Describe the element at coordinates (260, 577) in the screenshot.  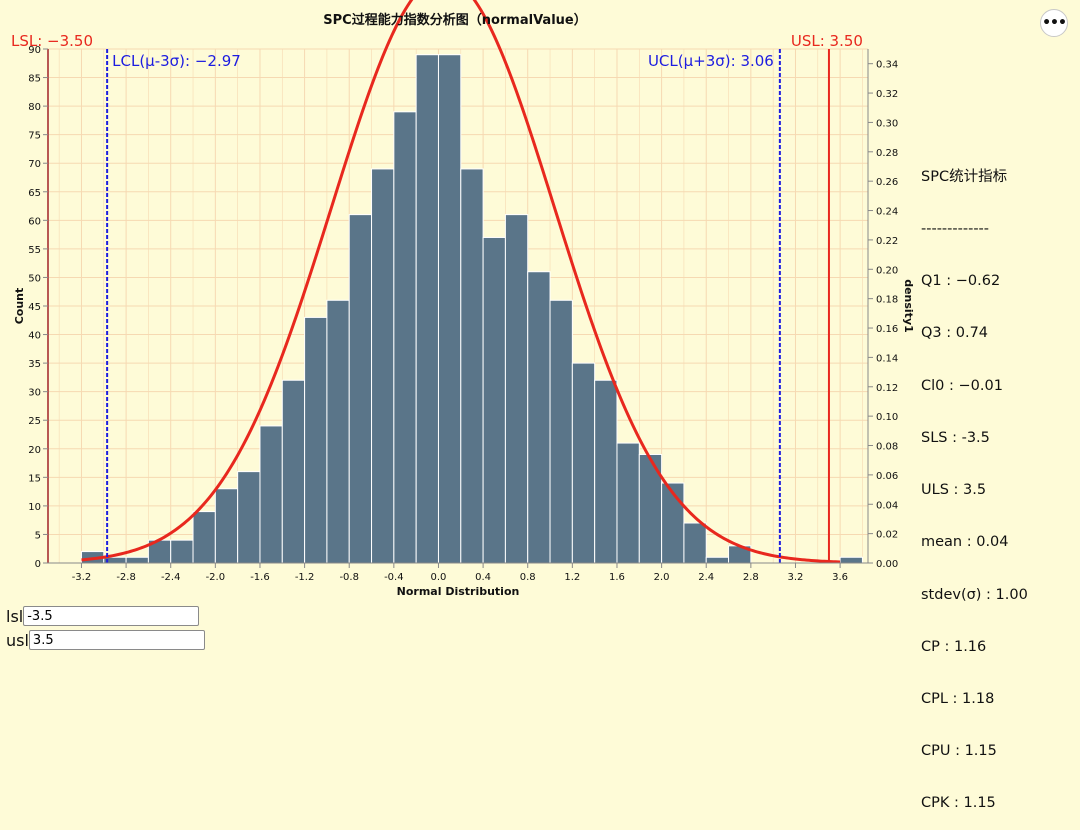
I see `x-tick-label: -1.6` at that location.